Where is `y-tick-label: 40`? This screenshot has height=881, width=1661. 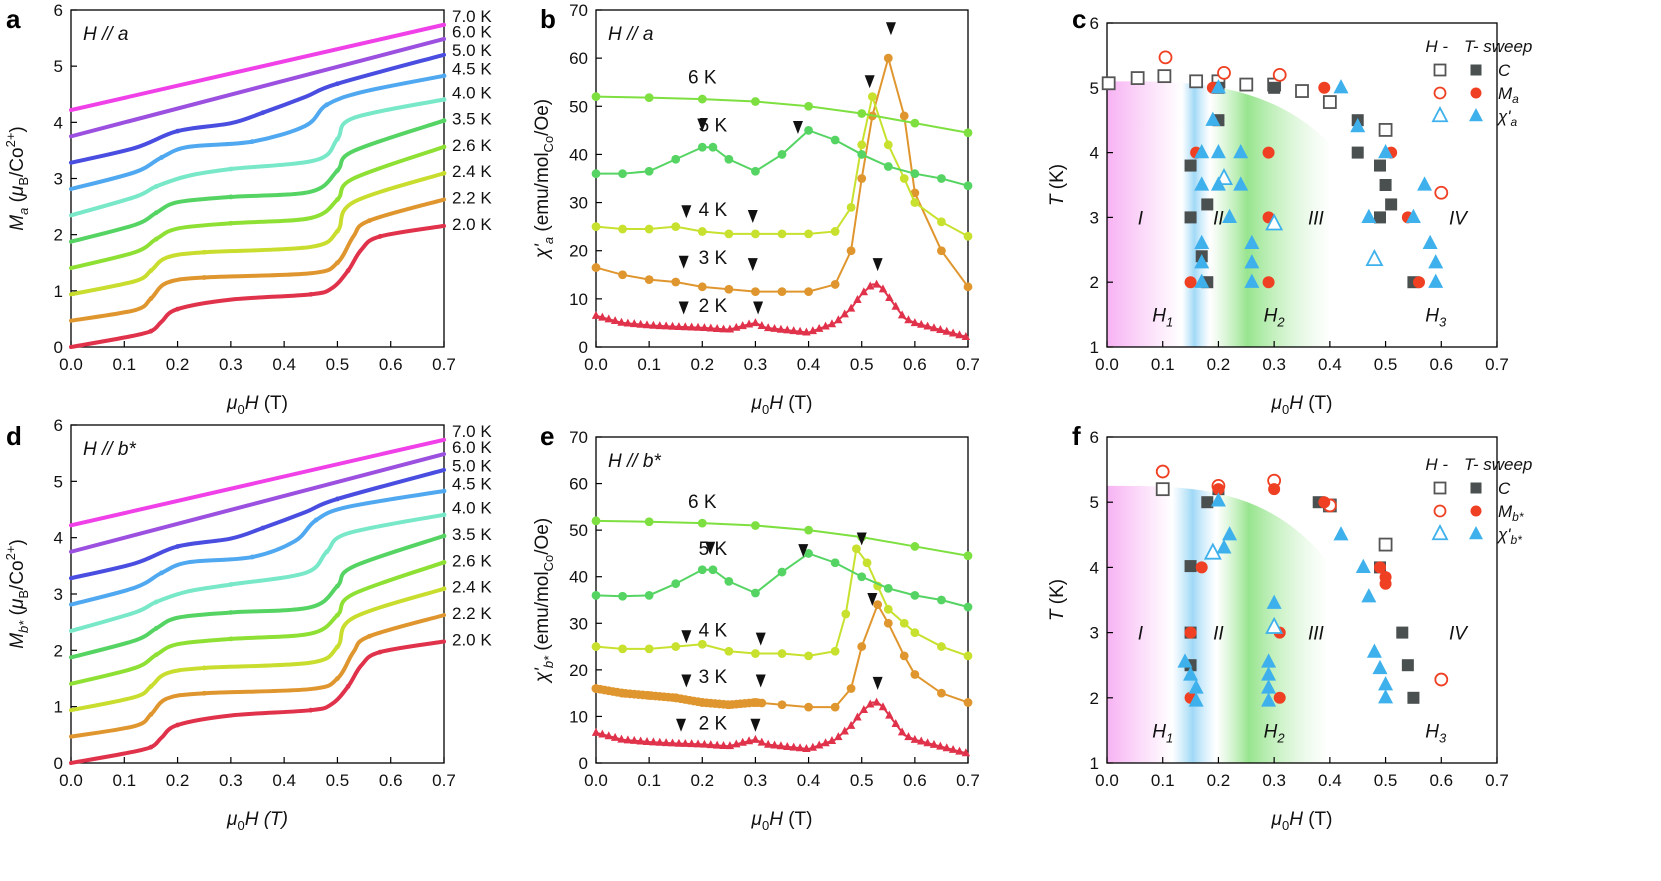 y-tick-label: 40 is located at coordinates (578, 577).